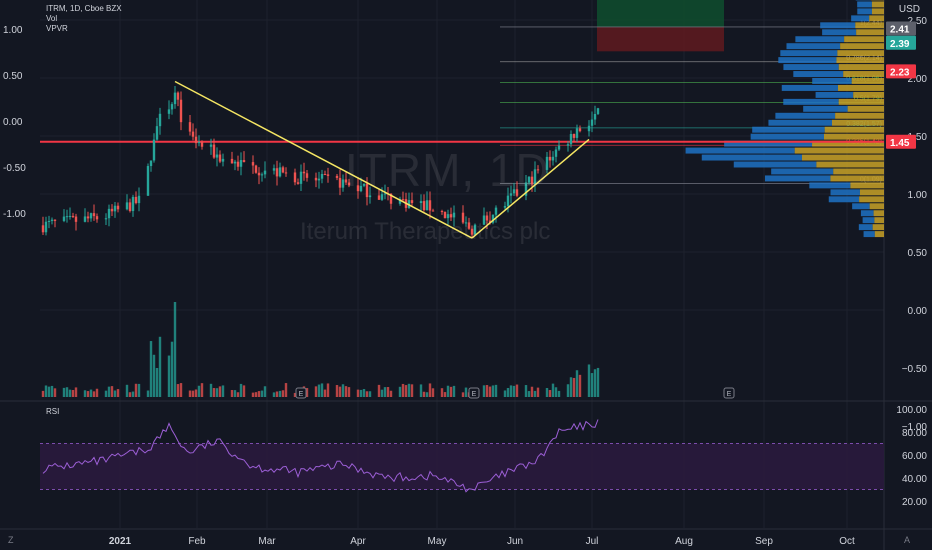  I want to click on left-axis-tick: 0.50, so click(13, 76).